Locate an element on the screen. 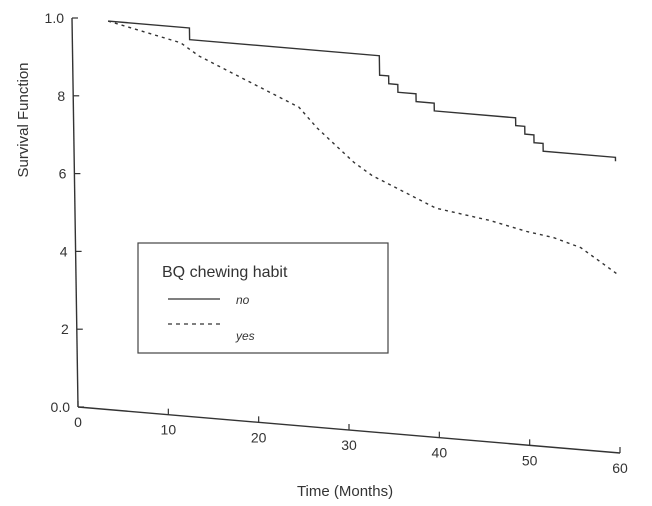  y-axis-title: Survival Function is located at coordinates (23, 119).